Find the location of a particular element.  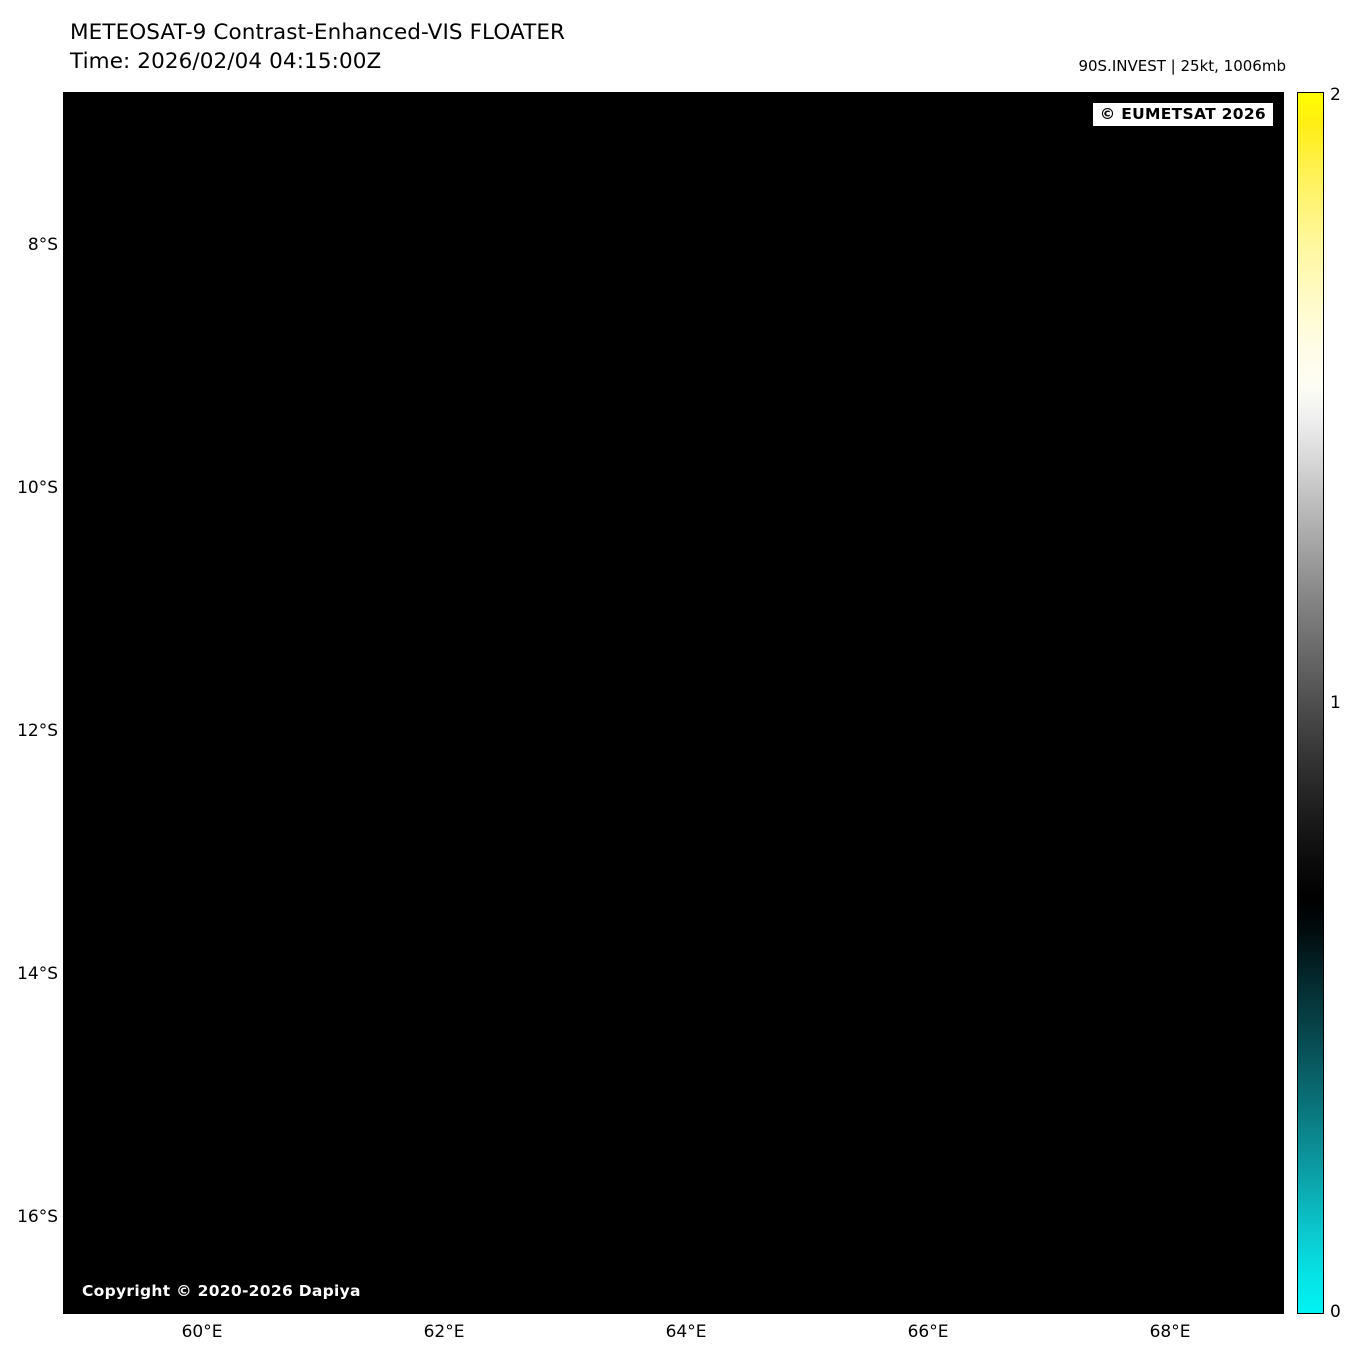

y-tick-label-4: 16°S is located at coordinates (37, 1217).